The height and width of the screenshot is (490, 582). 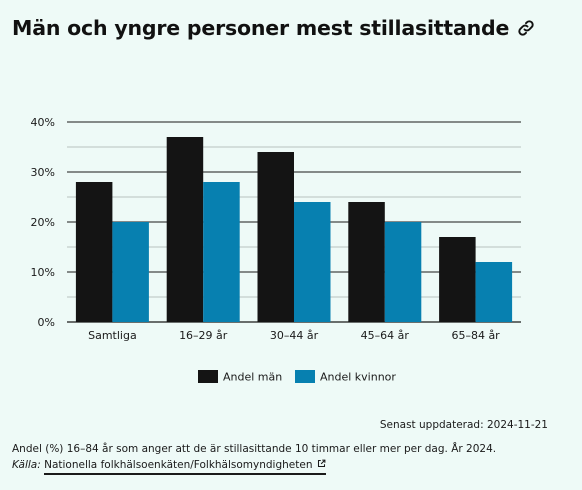 I want to click on y-tick-label: 20%, so click(x=43, y=222).